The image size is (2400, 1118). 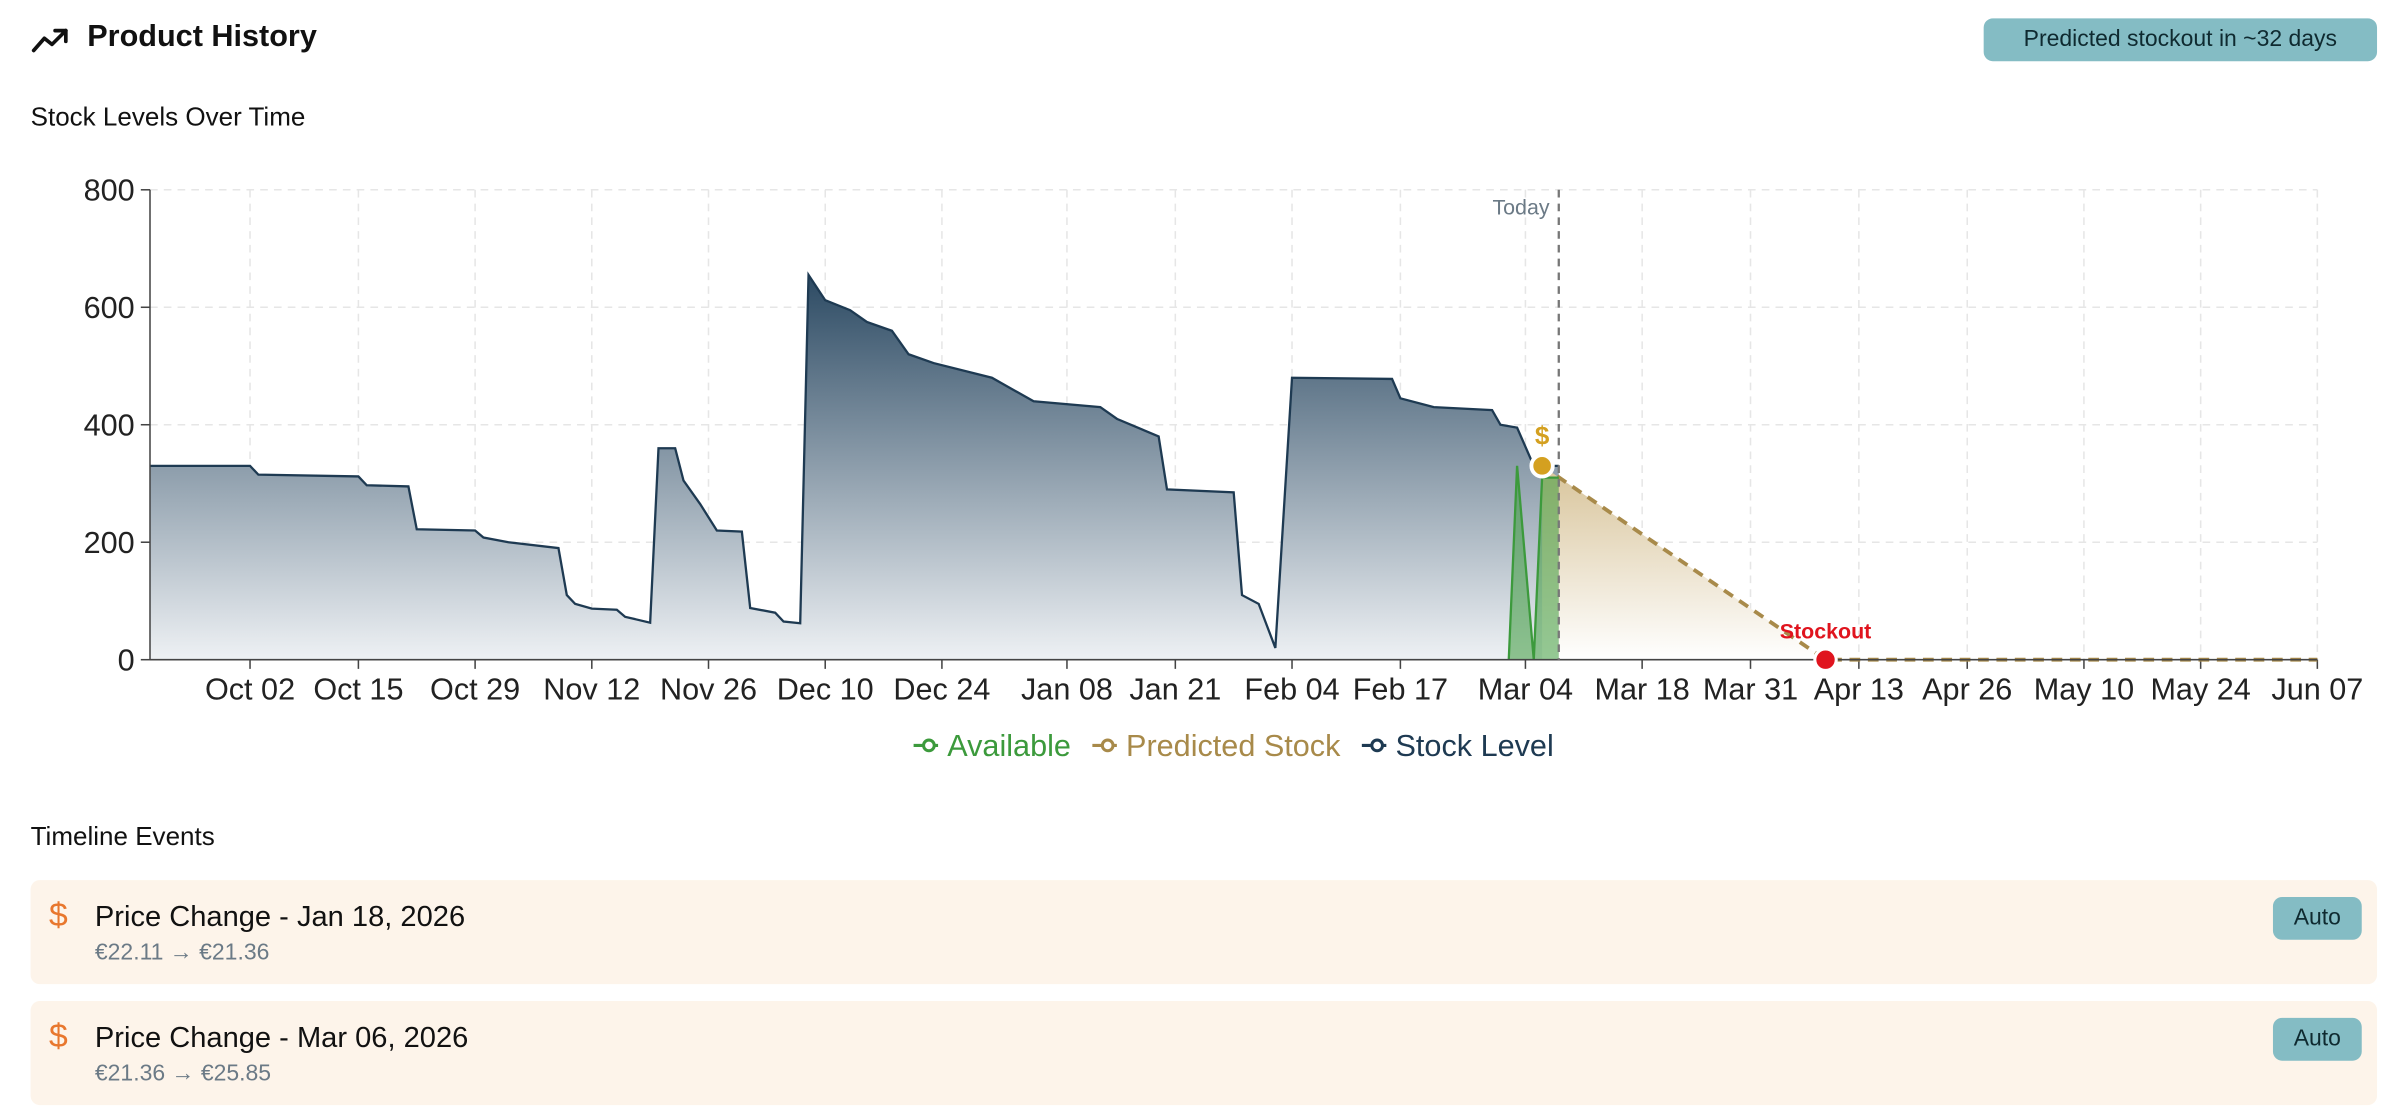 I want to click on x-tick-label: Apr 26, so click(x=1967, y=689).